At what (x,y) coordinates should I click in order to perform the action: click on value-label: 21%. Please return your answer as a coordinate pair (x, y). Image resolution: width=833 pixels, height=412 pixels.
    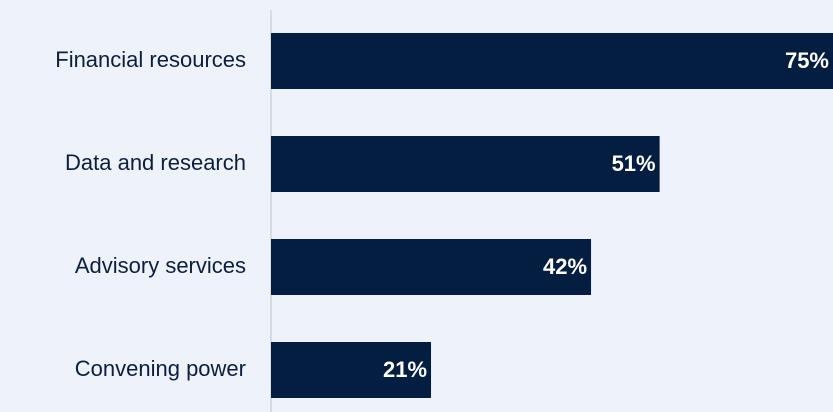
    Looking at the image, I should click on (405, 369).